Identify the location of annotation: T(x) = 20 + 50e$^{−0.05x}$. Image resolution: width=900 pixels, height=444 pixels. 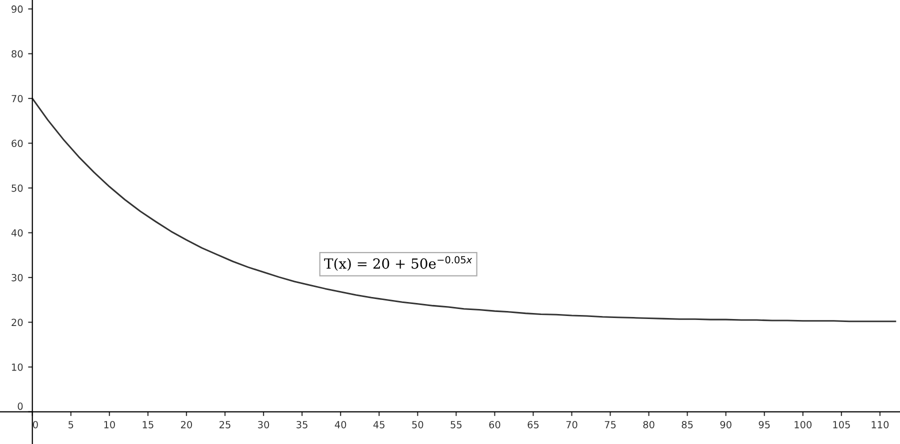
(398, 263).